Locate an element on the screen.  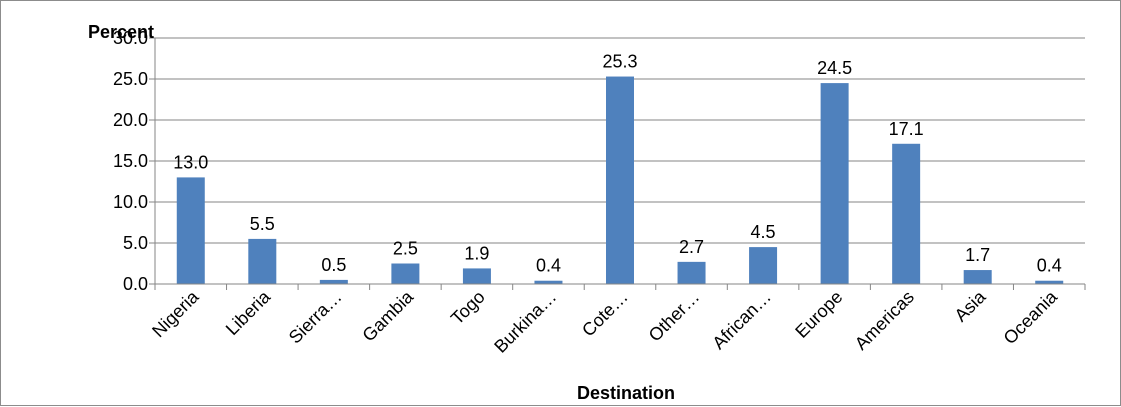
data-label: 1.9 is located at coordinates (476, 253).